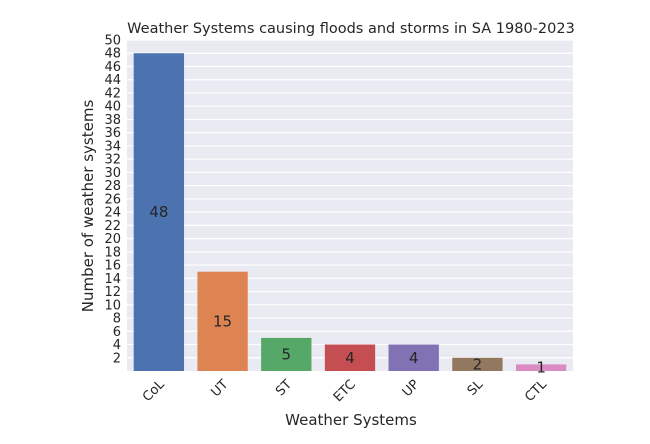 This screenshot has height=444, width=650. I want to click on x-tick-labels: CoL UT ST ETC UP SL CTL, so click(345, 391).